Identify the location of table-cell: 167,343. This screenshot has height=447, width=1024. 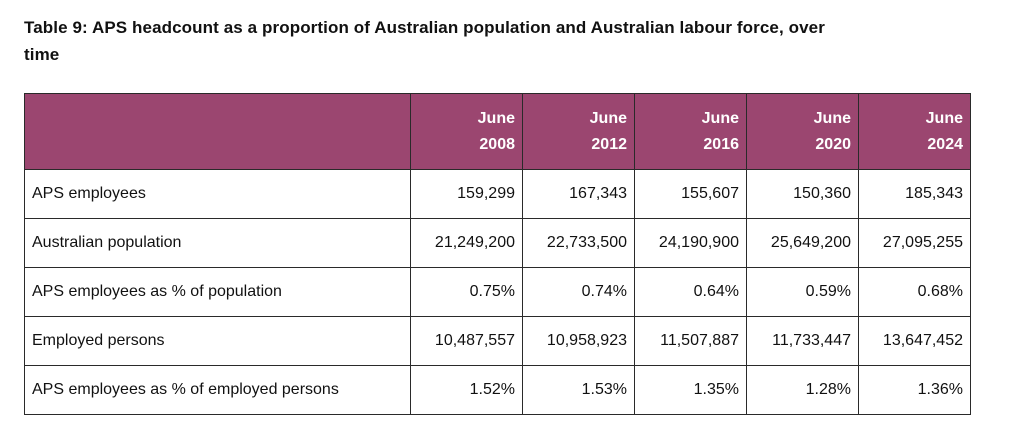
(578, 194).